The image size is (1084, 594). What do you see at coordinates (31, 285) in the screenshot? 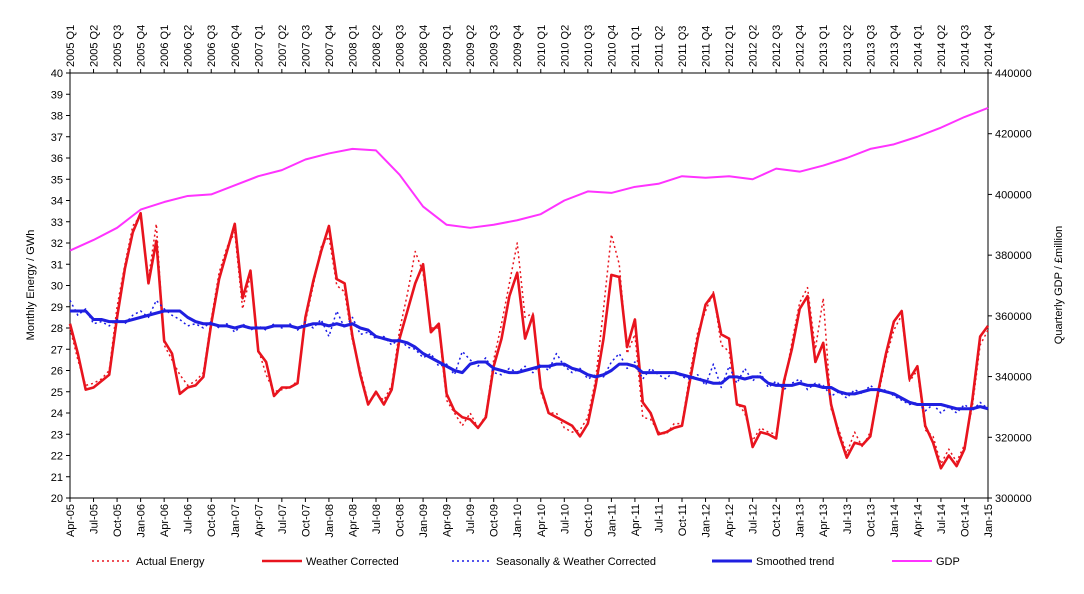
I see `y-axis-title: Monthly Energy / GWh` at bounding box center [31, 285].